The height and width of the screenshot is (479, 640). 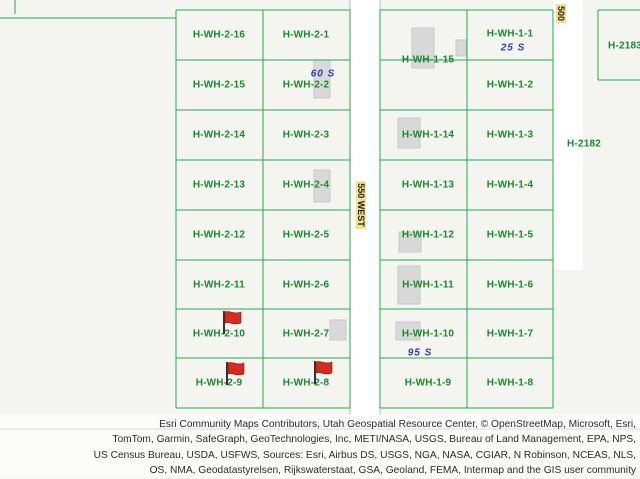 I want to click on lot-label: H-WH-2-5, so click(x=306, y=235).